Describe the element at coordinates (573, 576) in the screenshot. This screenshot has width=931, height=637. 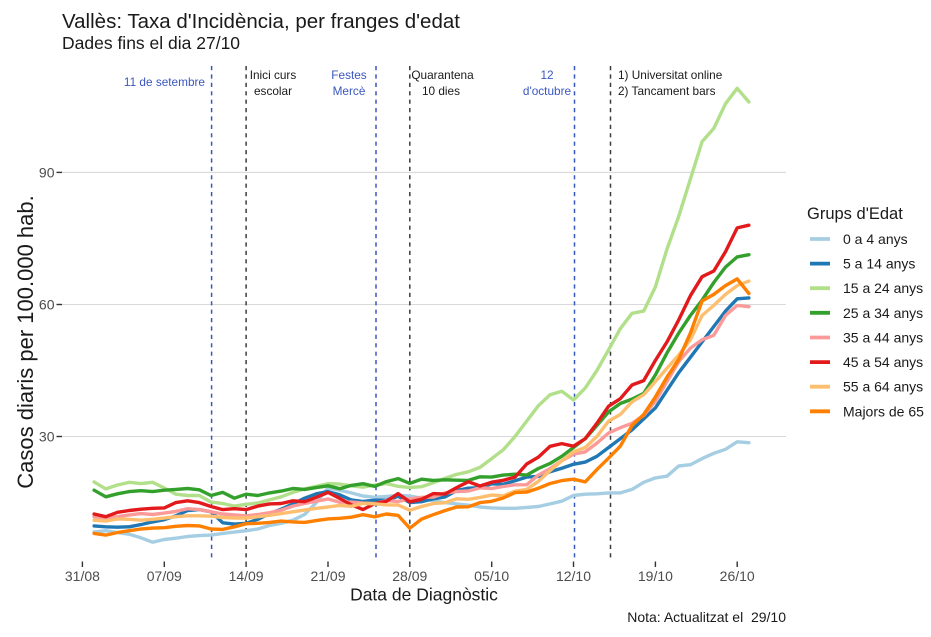
I see `svg-text: 12/10` at that location.